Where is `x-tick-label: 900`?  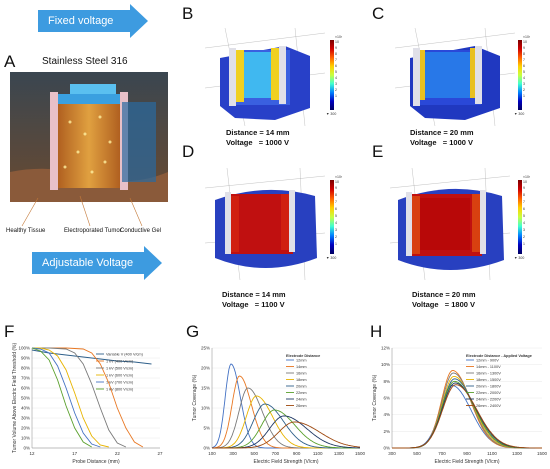
x-tick-label: 900 is located at coordinates (467, 453).